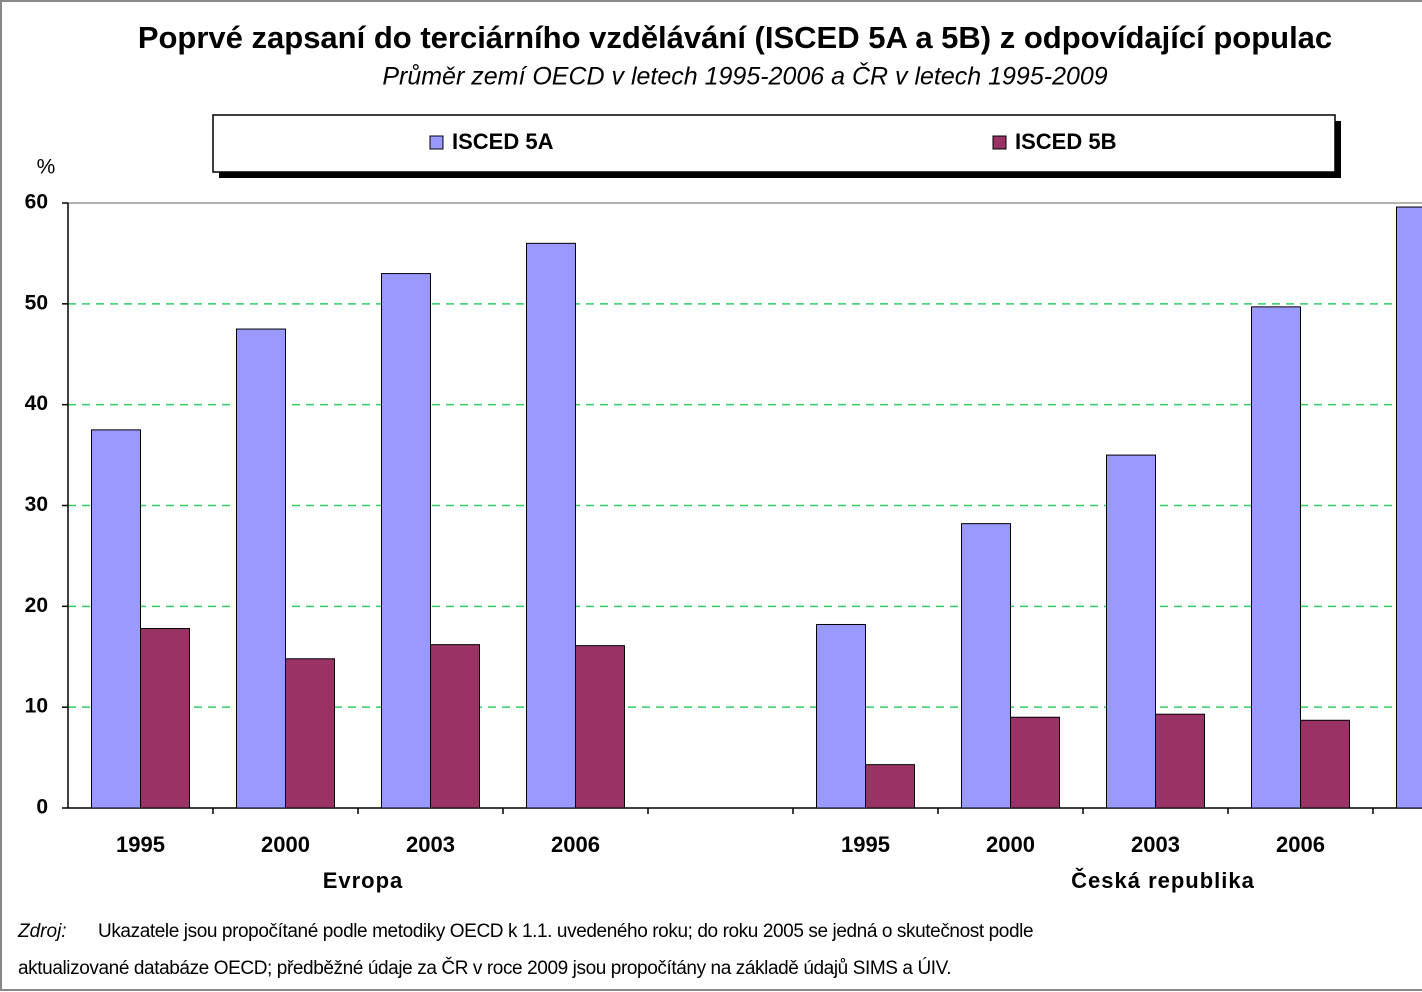  What do you see at coordinates (503, 141) in the screenshot?
I see `legend-label: ISCED 5A` at bounding box center [503, 141].